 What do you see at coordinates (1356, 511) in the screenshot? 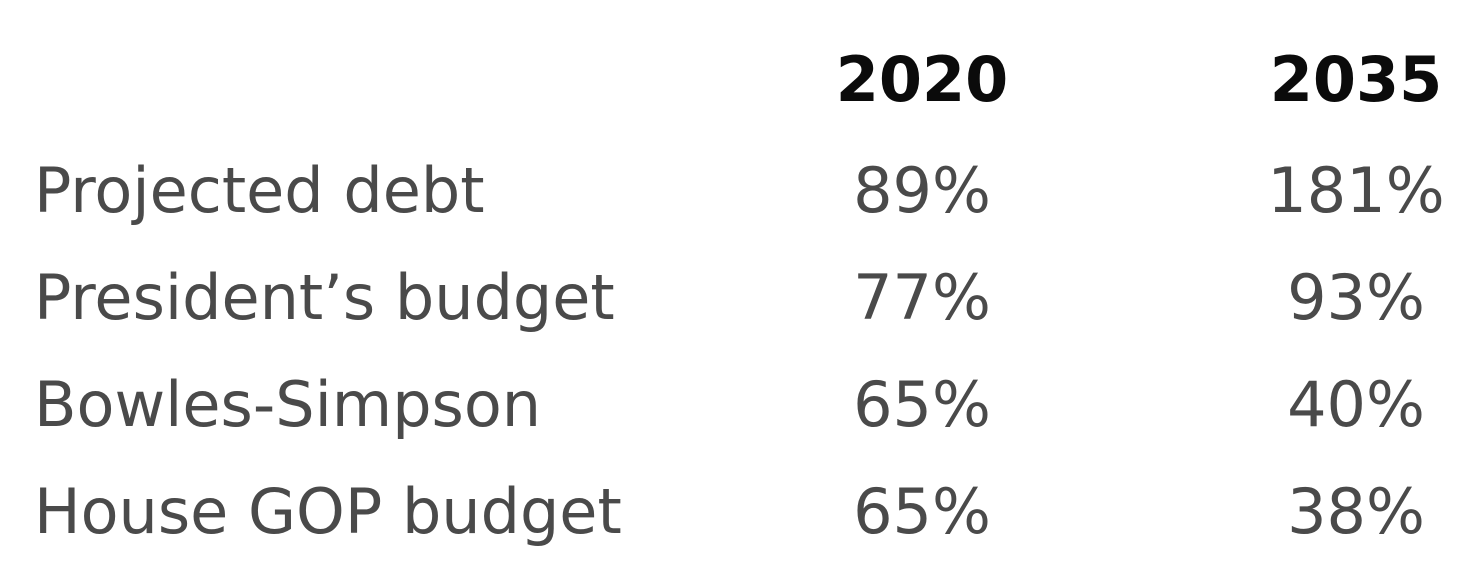
I see `cell-house-gop-budget-2035: 38%` at bounding box center [1356, 511].